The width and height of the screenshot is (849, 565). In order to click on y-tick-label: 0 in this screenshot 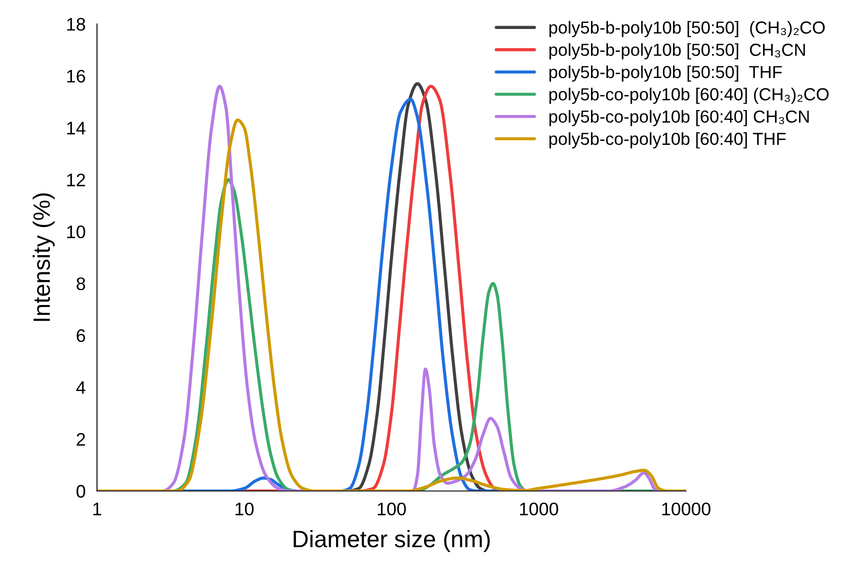, I will do `click(81, 491)`.